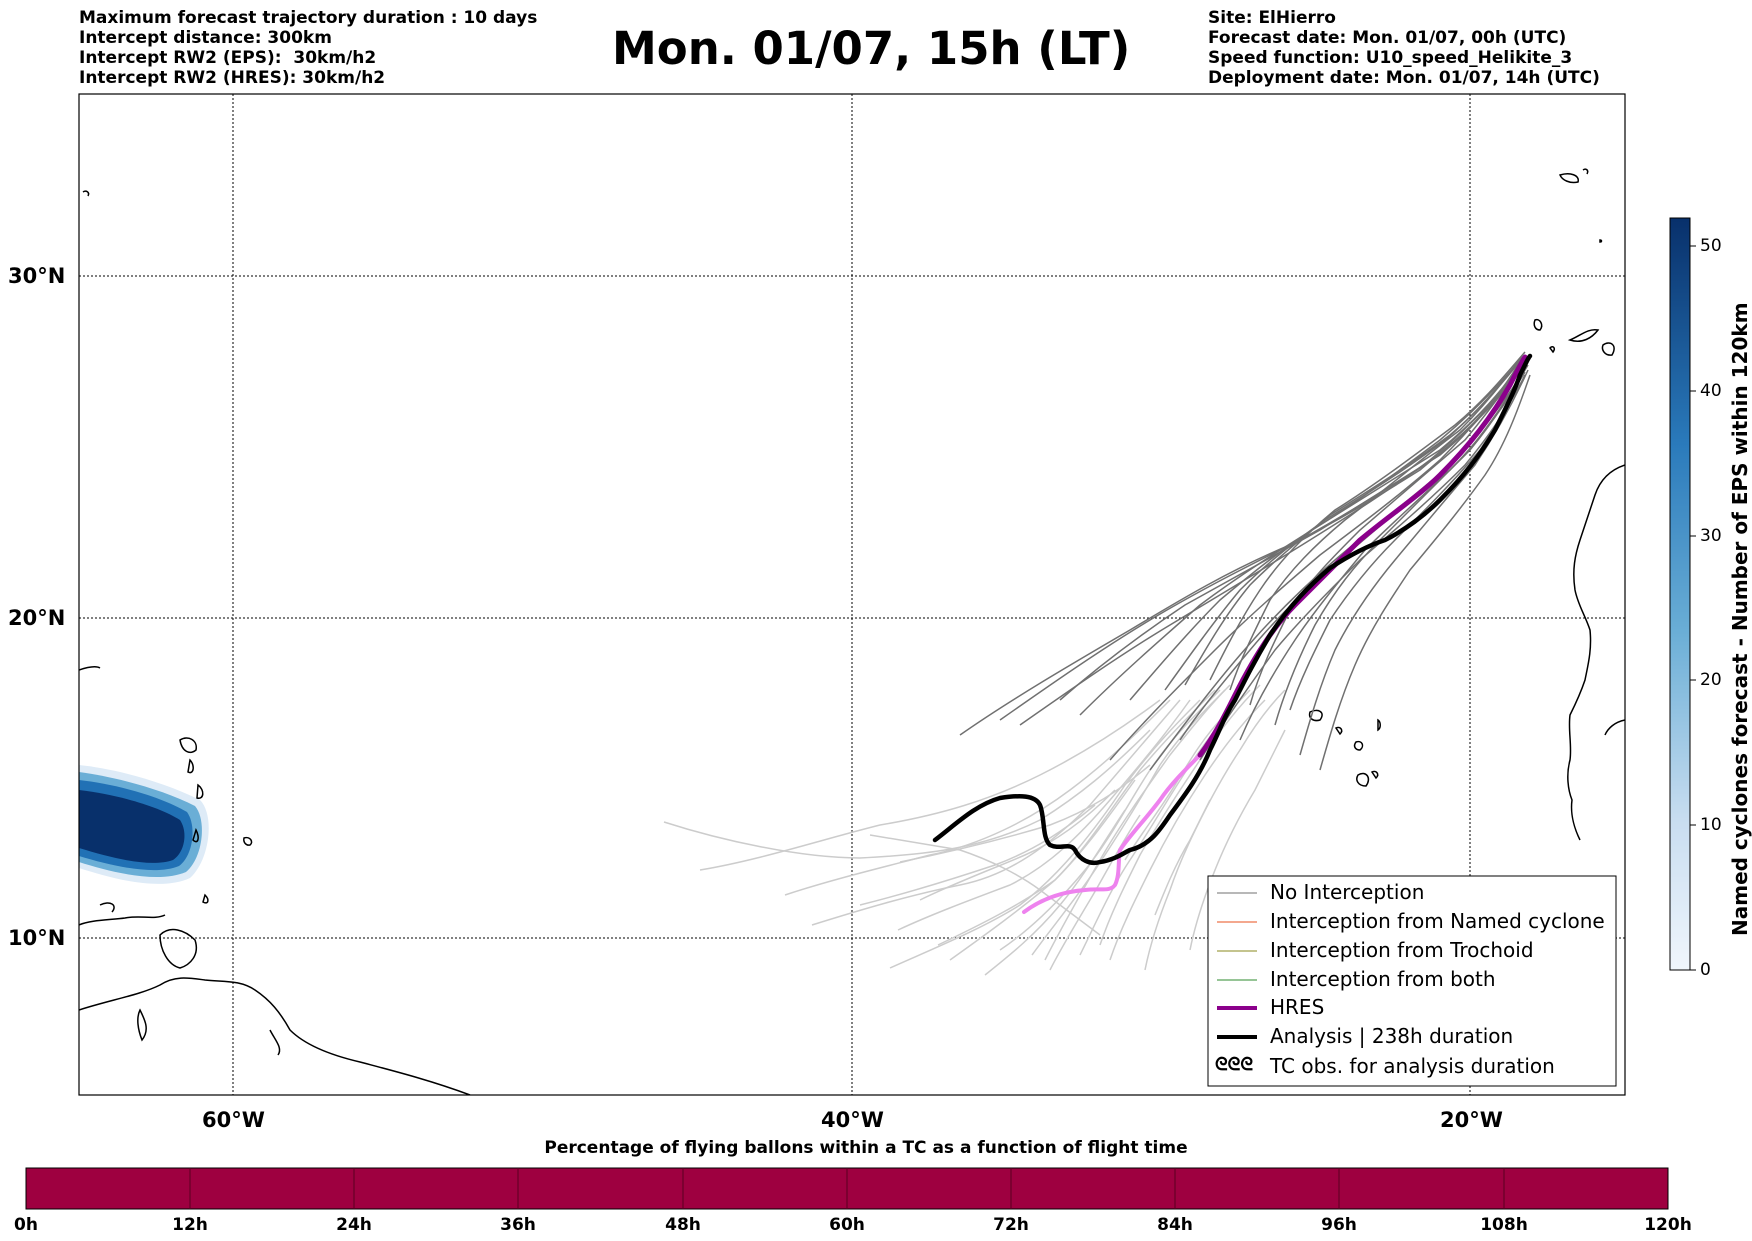 This screenshot has height=1241, width=1752. What do you see at coordinates (37, 938) in the screenshot?
I see `lat-tick-10n: 10°N` at bounding box center [37, 938].